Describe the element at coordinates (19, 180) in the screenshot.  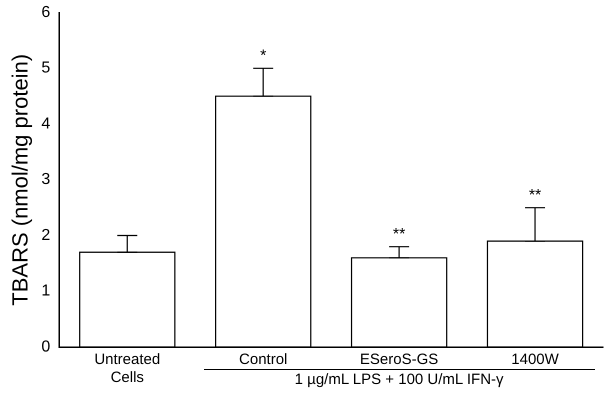
I see `y-axis-title: TBARS (nmol/mg protein)` at that location.